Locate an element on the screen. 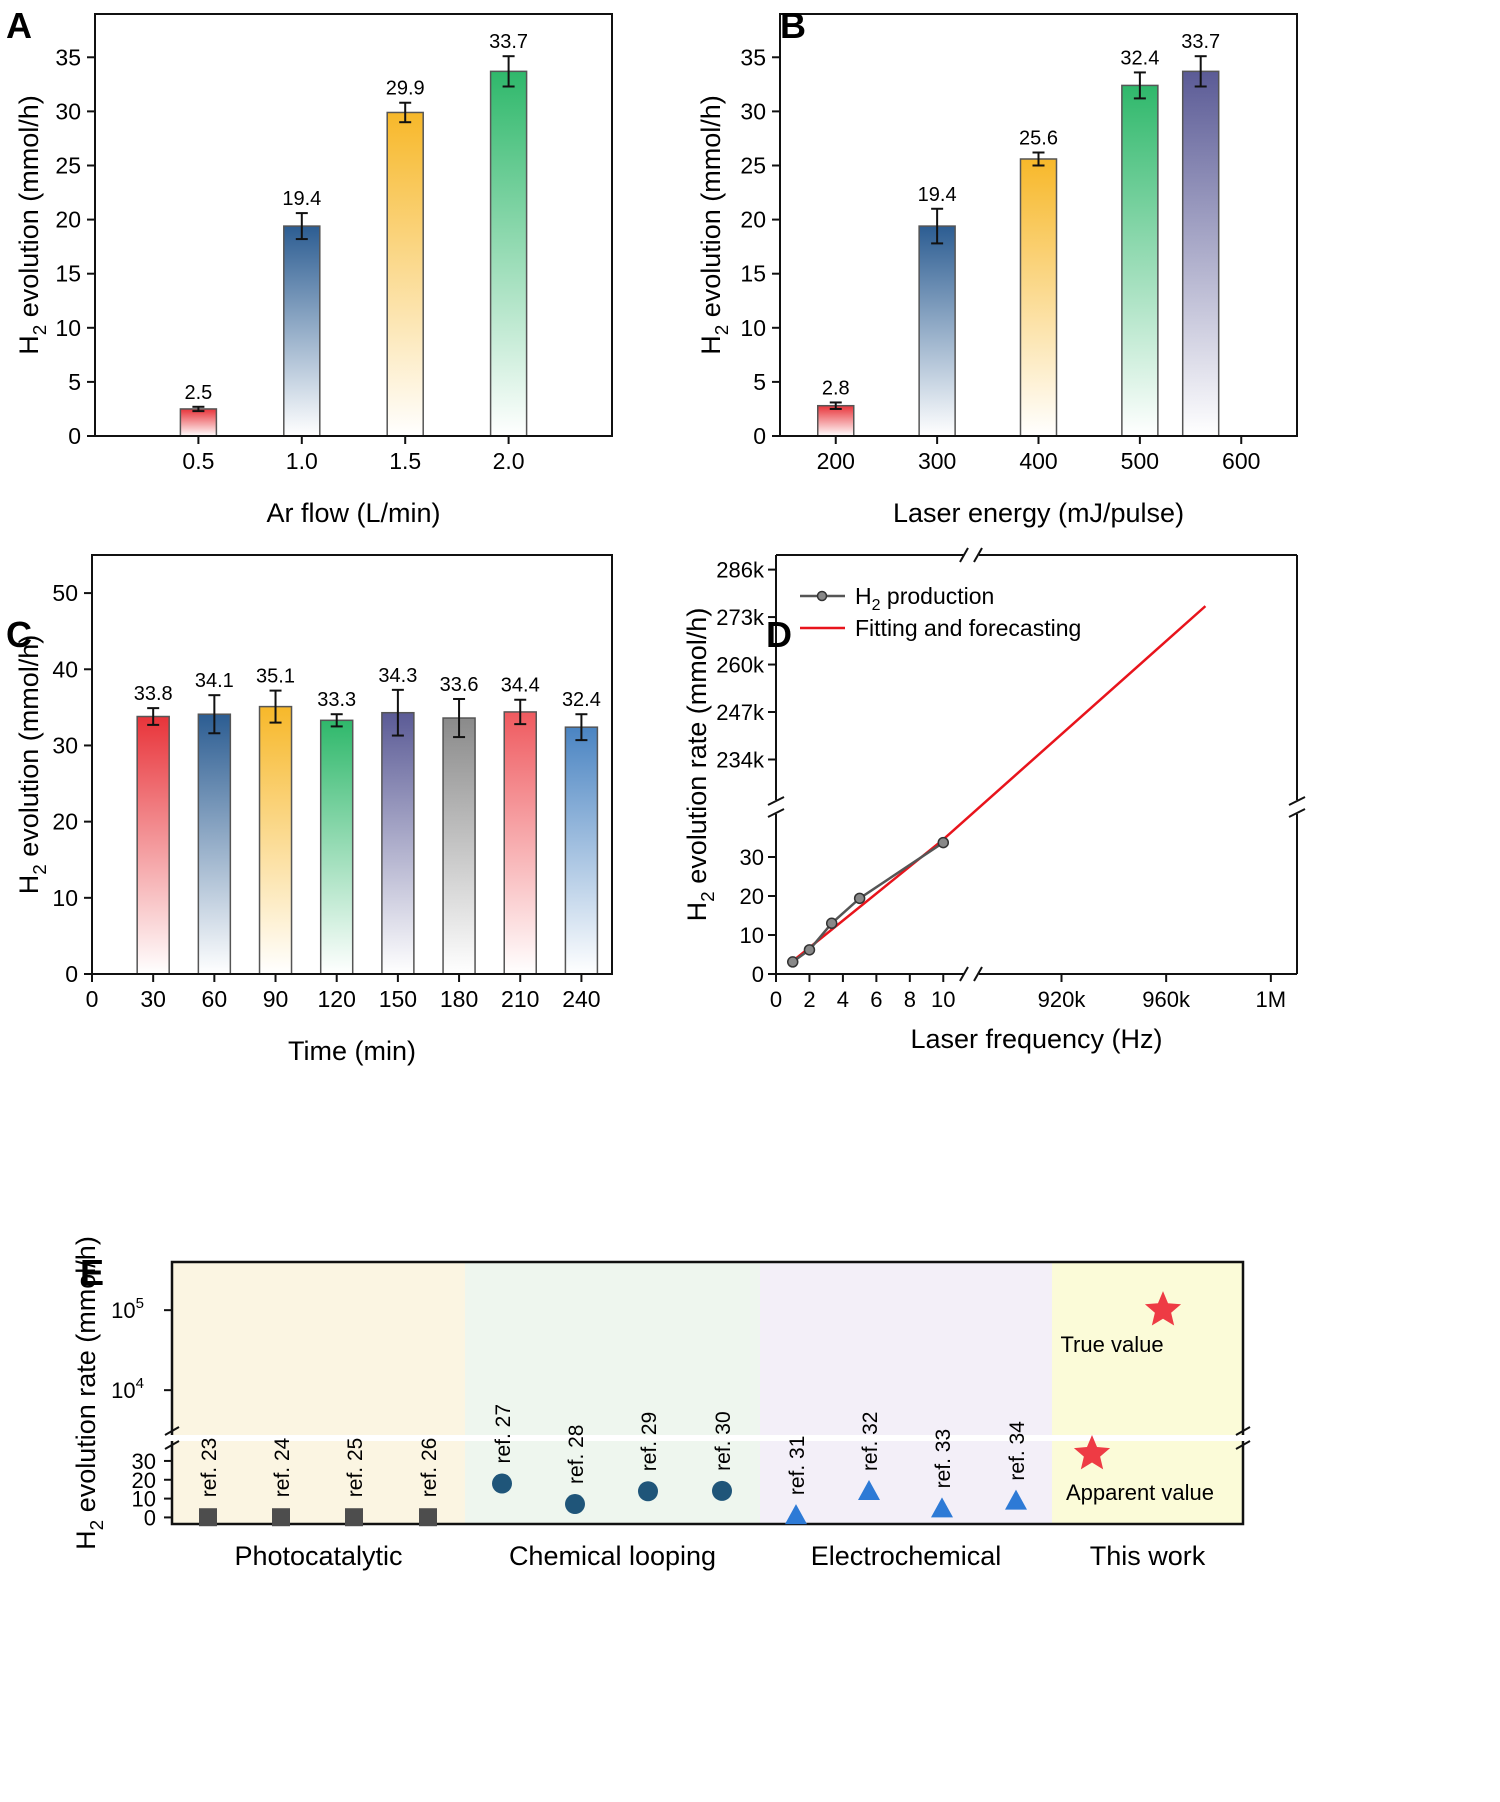 The height and width of the screenshot is (1802, 1500). y-tick-label: 40 is located at coordinates (65, 669).